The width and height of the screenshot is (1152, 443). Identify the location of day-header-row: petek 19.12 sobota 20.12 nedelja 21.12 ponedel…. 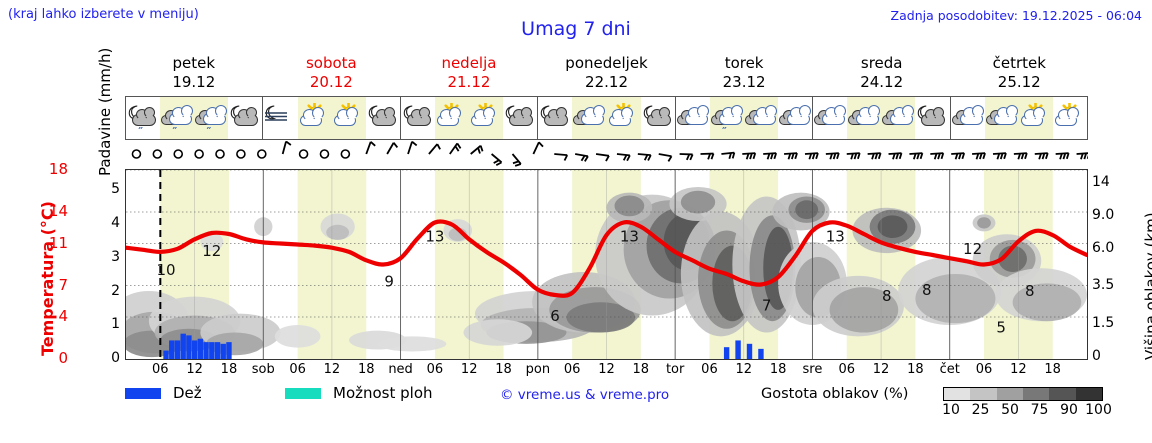
(606, 74).